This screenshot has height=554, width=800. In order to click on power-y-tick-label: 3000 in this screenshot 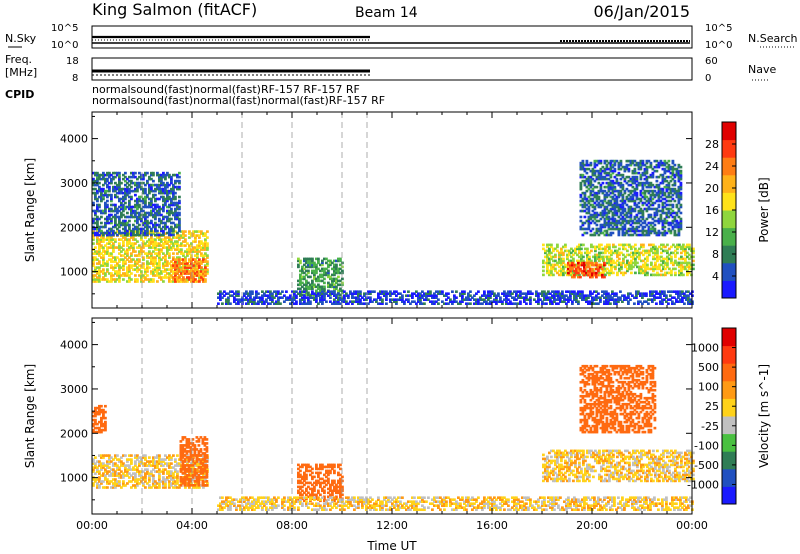, I will do `click(74, 183)`.